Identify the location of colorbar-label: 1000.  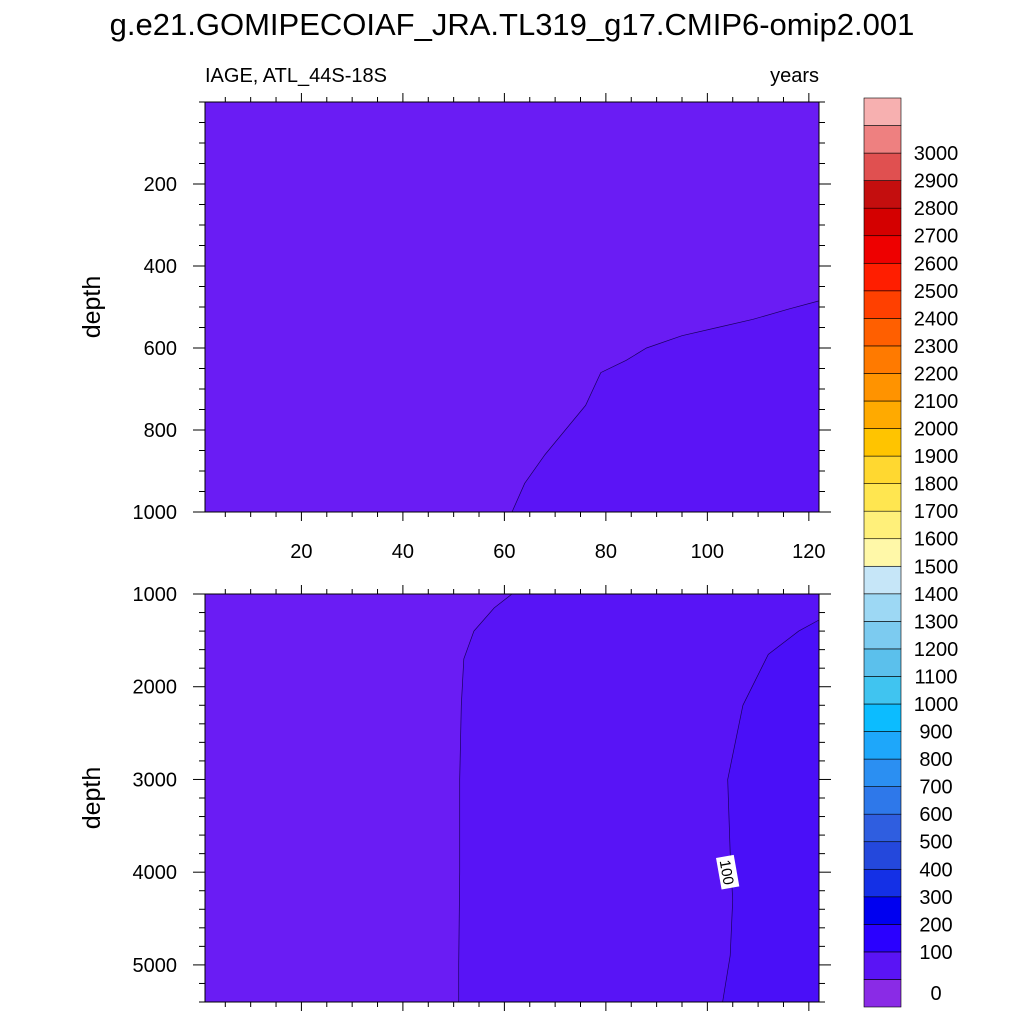
(936, 705).